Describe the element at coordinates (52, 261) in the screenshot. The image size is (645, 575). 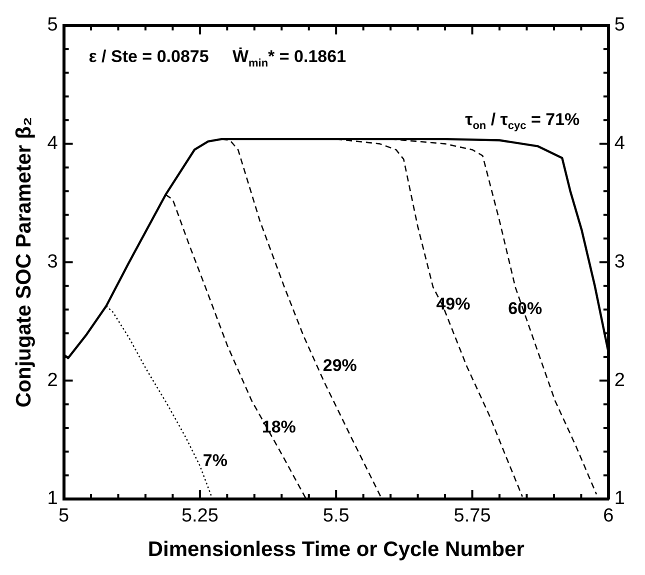
I see `y-tick-label: 3` at that location.